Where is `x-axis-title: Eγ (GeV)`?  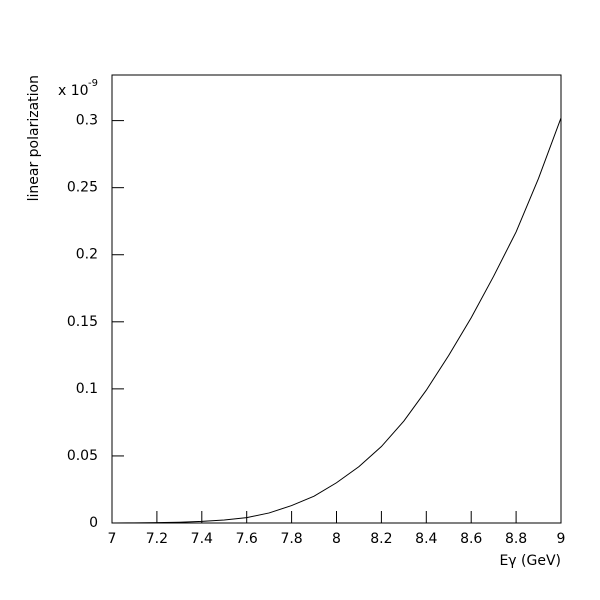
x-axis-title: Eγ (GeV) is located at coordinates (530, 561).